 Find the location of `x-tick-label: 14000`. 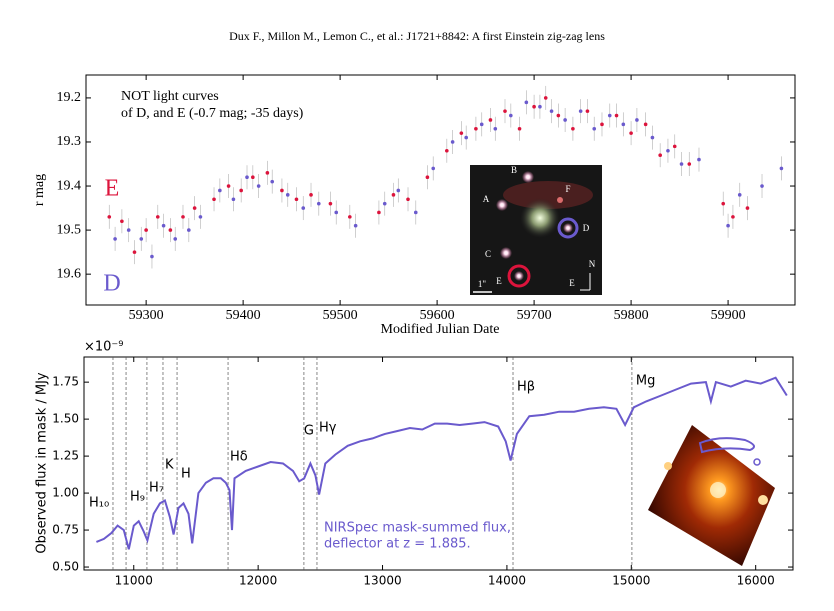

x-tick-label: 14000 is located at coordinates (507, 581).